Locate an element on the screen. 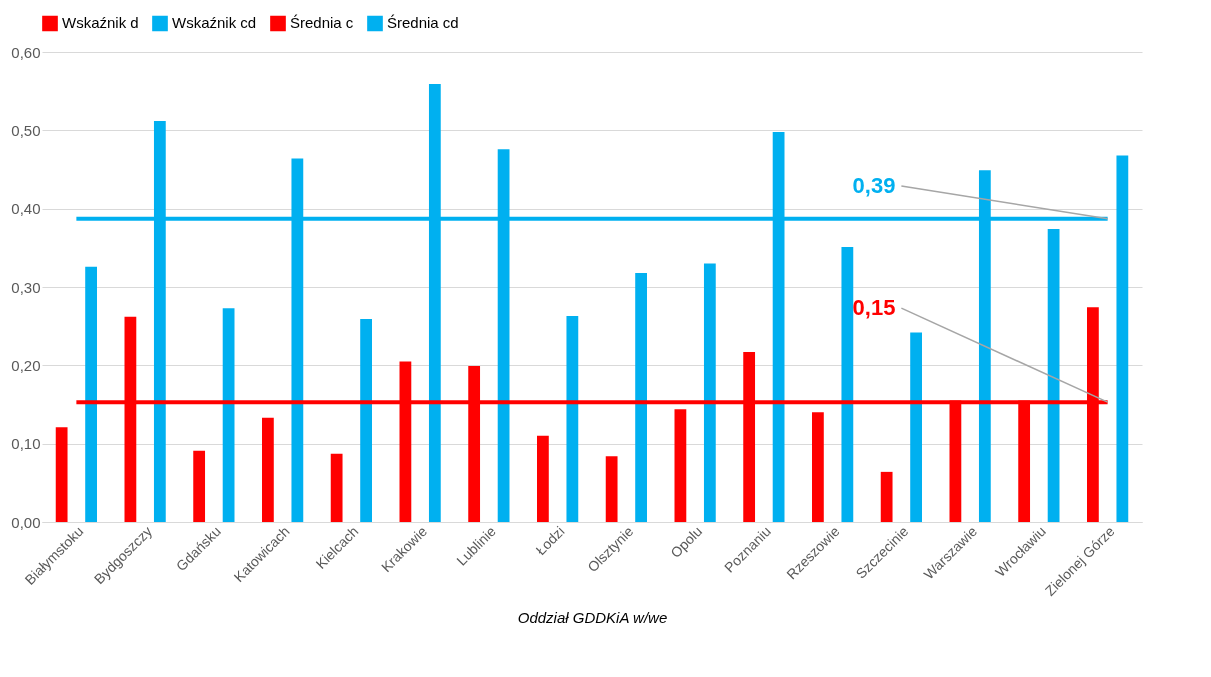  annotation: 0,15 is located at coordinates (874, 308).